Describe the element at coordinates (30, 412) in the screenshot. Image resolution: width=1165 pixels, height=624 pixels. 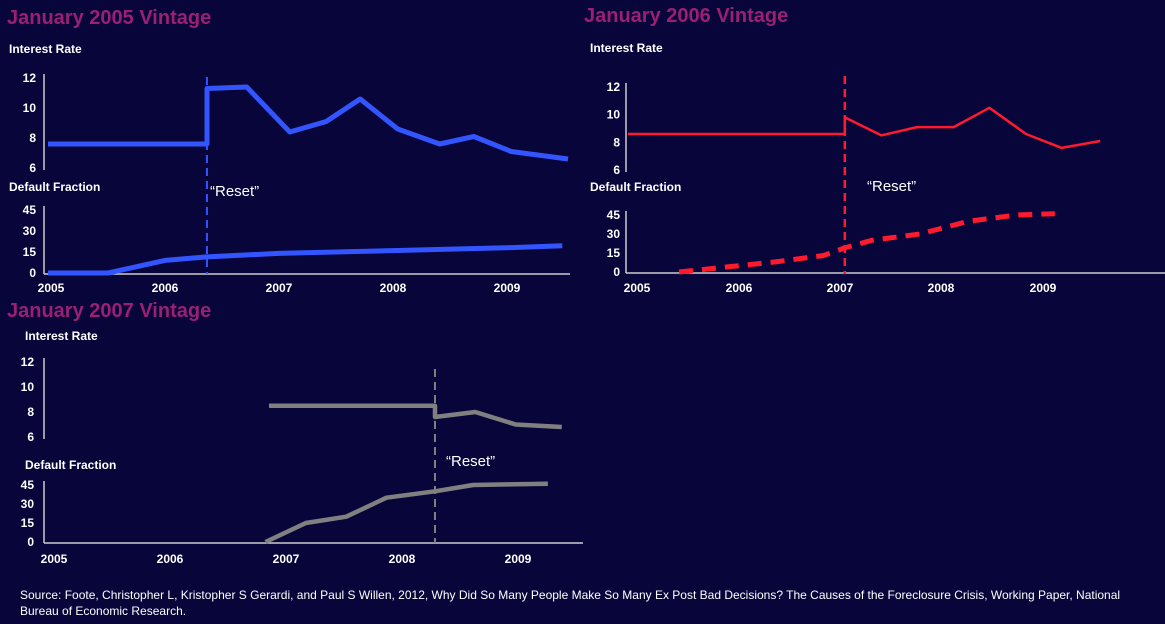
I see `rate-tick-label-2007: 8` at that location.